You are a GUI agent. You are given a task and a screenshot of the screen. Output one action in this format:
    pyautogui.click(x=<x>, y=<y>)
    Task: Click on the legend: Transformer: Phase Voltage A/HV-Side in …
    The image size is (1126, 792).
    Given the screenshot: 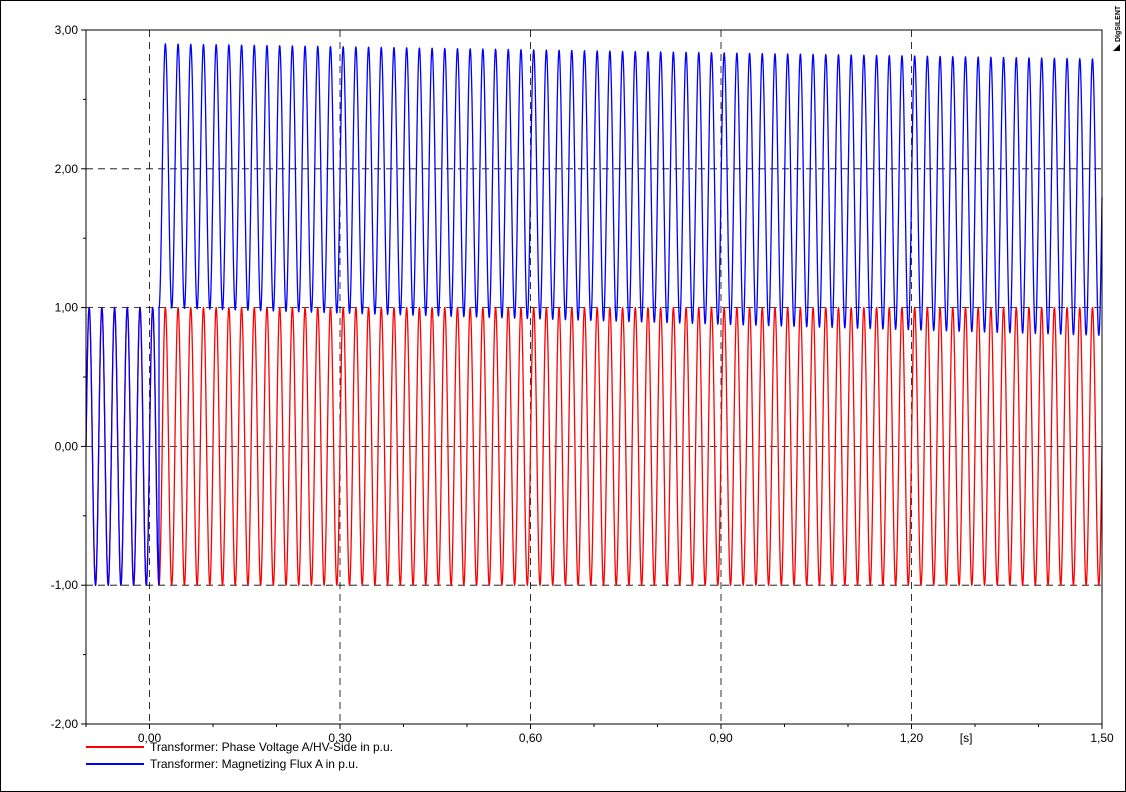 What is the action you would take?
    pyautogui.click(x=239, y=755)
    